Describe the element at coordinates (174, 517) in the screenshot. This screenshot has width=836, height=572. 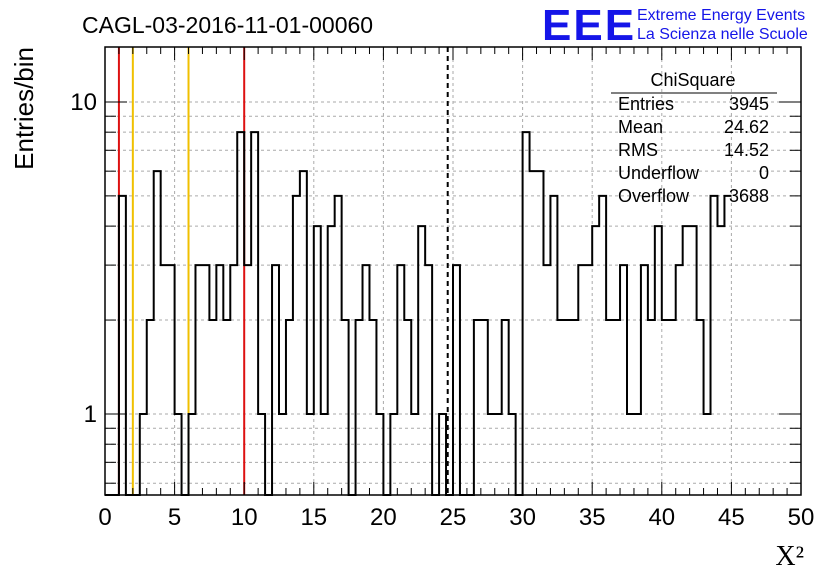
I see `x-tick-label: 5` at that location.